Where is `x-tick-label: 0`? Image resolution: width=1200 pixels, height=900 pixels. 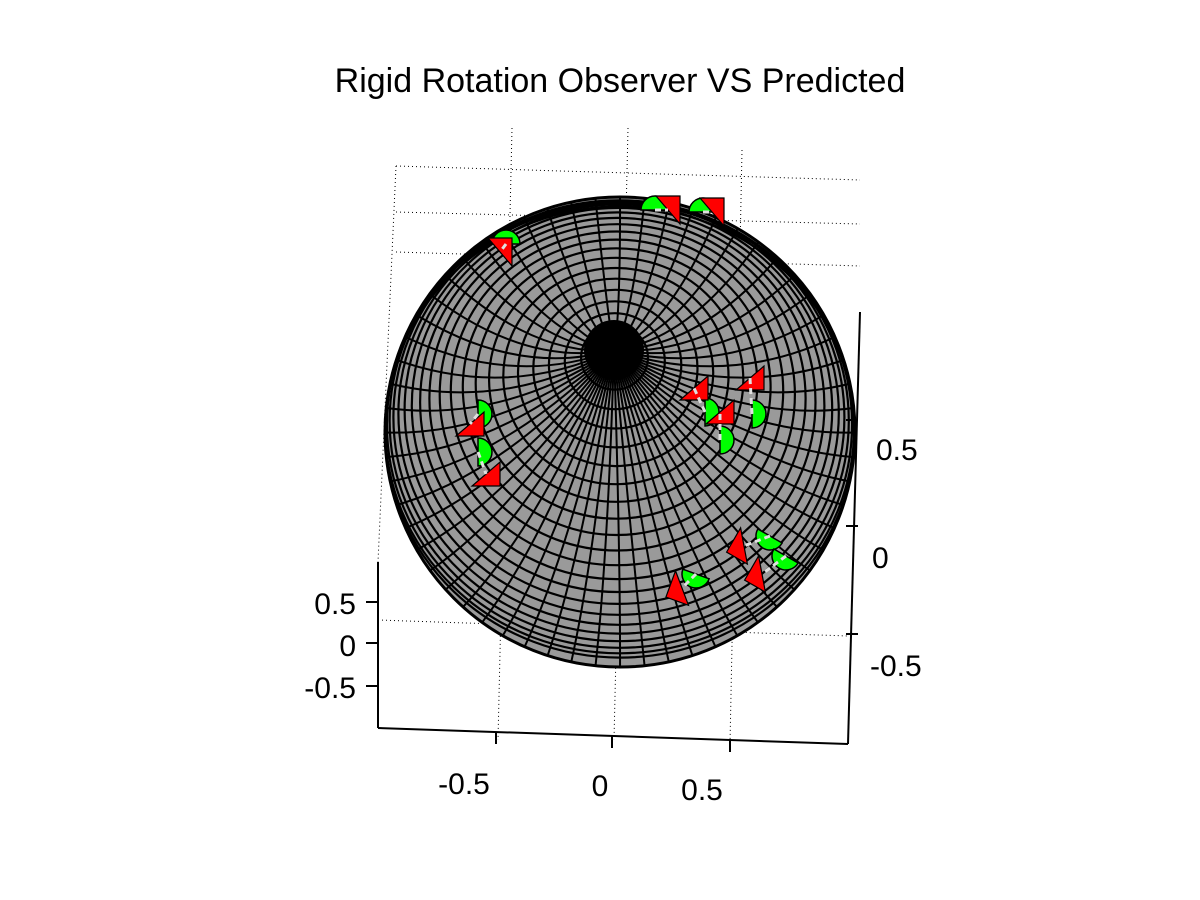 x-tick-label: 0 is located at coordinates (600, 786).